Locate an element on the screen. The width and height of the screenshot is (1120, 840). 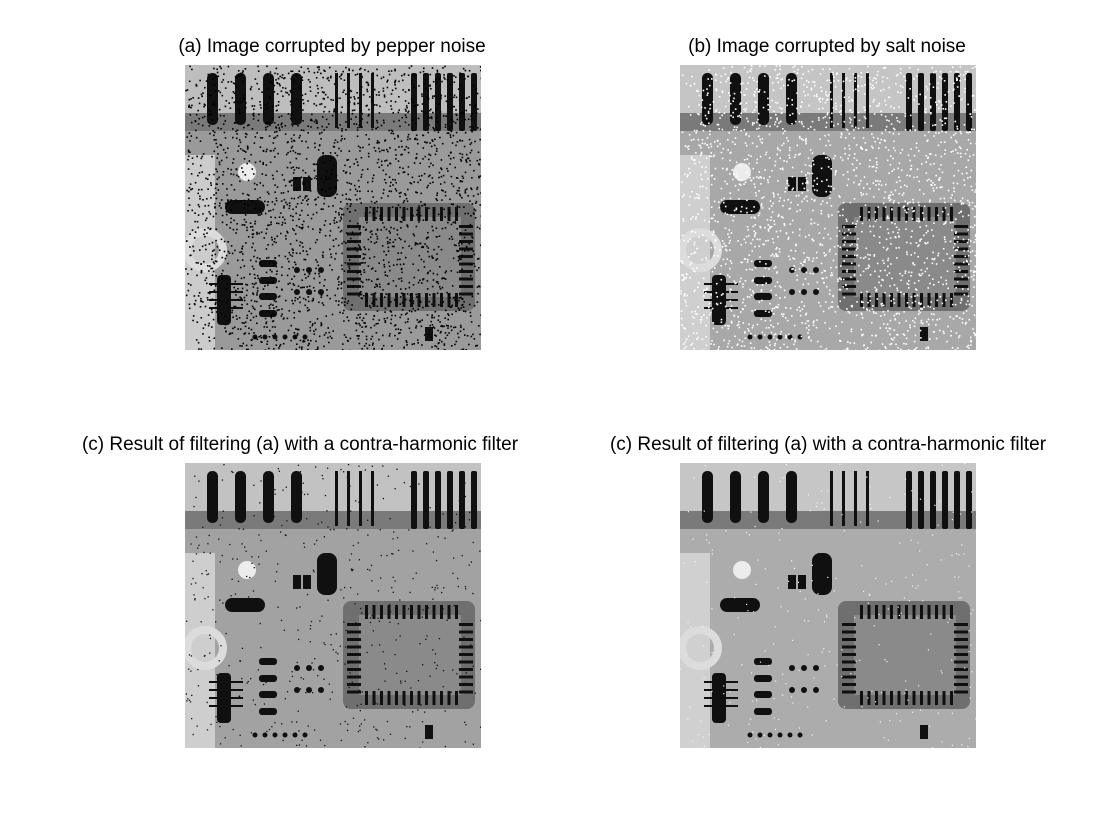
circuit-image-filtered-d is located at coordinates (828, 605).